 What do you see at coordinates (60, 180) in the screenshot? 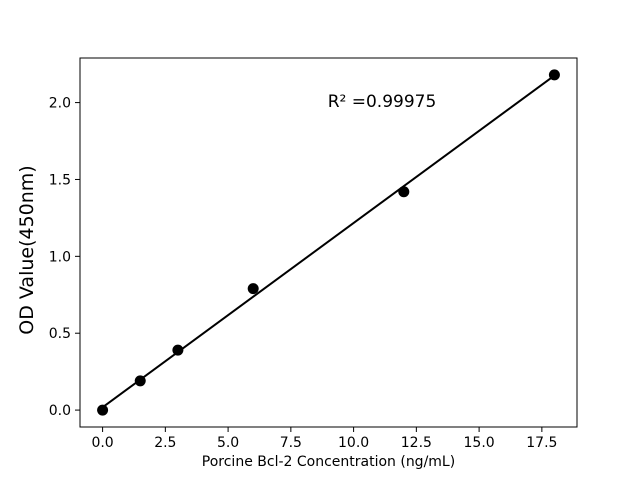
I see `y-tick-label: 1.5` at bounding box center [60, 180].